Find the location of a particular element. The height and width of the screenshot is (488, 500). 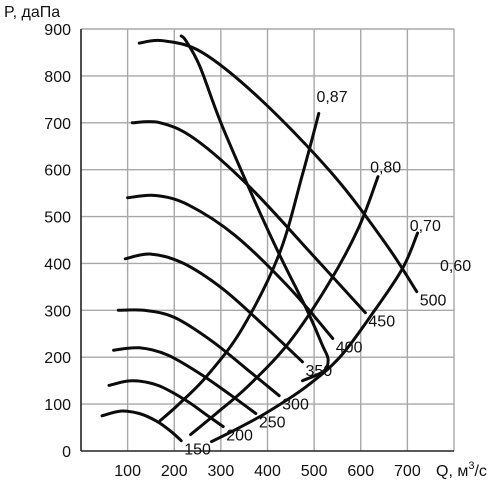

y-tick-label: 600 is located at coordinates (57, 171).